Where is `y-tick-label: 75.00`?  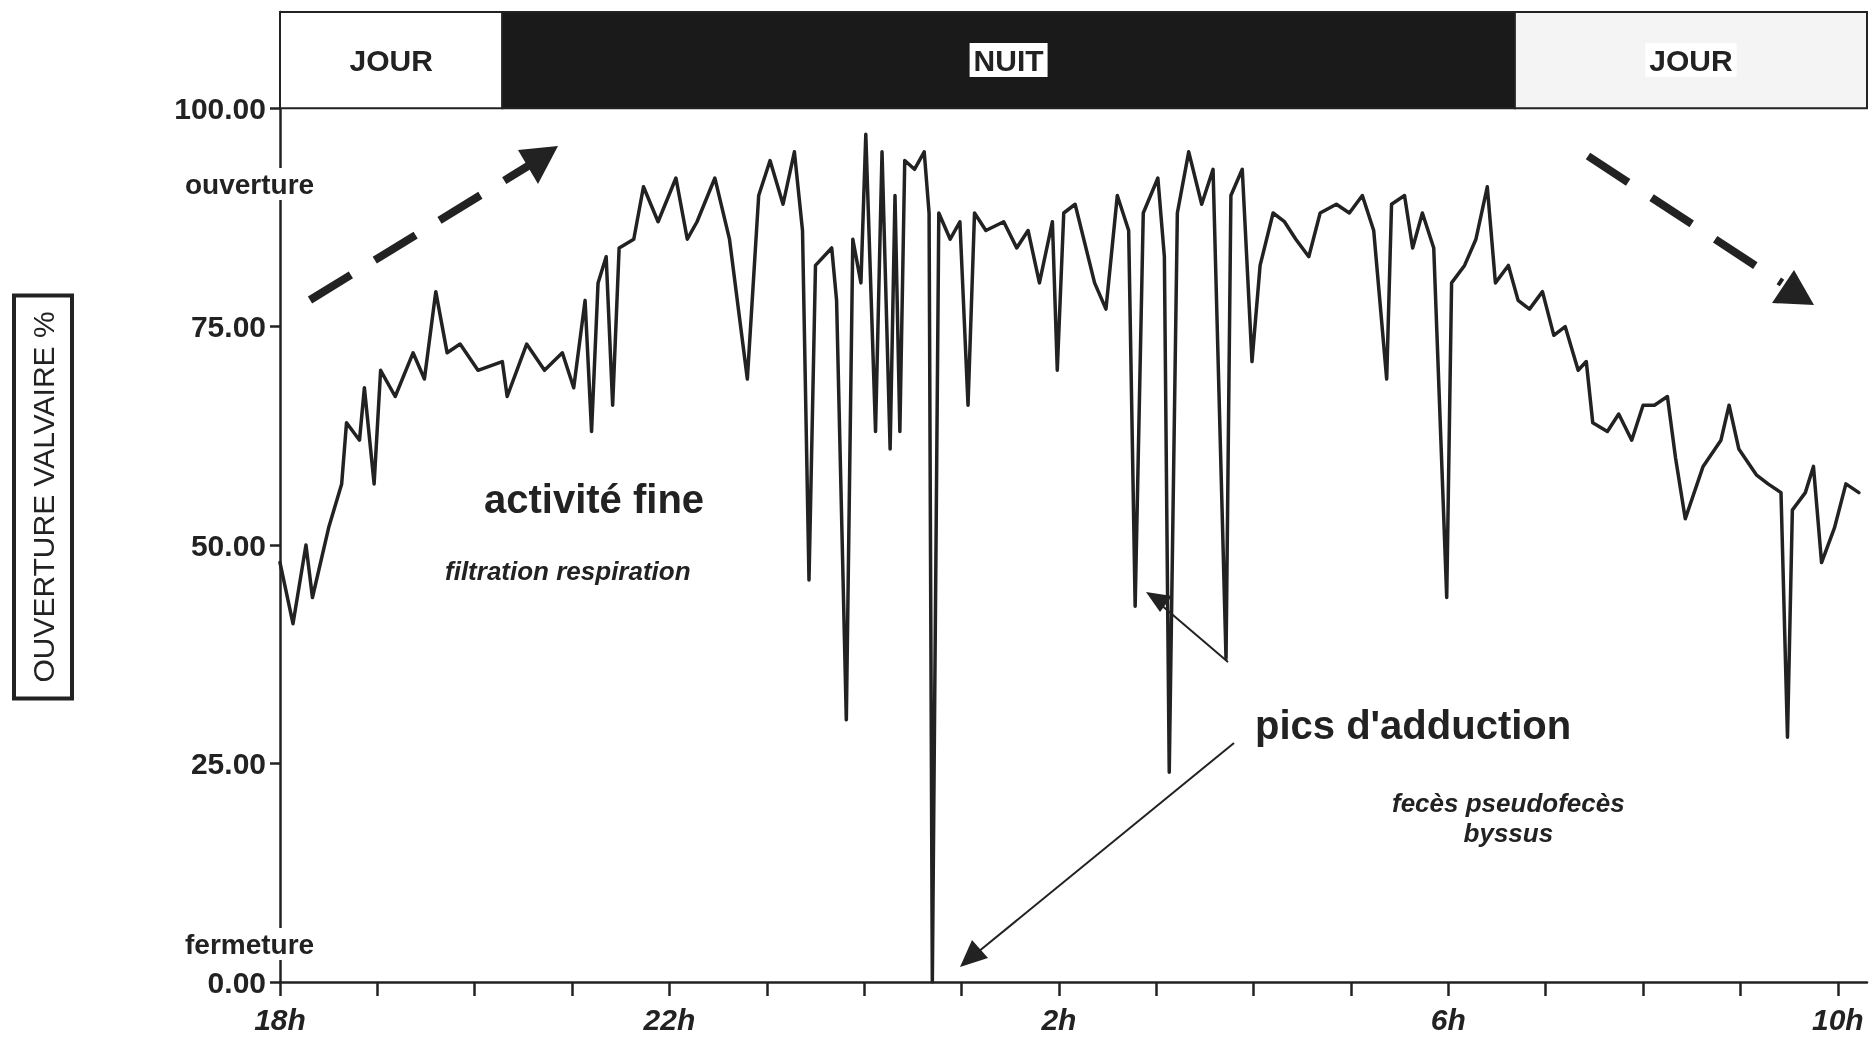 y-tick-label: 75.00 is located at coordinates (228, 327).